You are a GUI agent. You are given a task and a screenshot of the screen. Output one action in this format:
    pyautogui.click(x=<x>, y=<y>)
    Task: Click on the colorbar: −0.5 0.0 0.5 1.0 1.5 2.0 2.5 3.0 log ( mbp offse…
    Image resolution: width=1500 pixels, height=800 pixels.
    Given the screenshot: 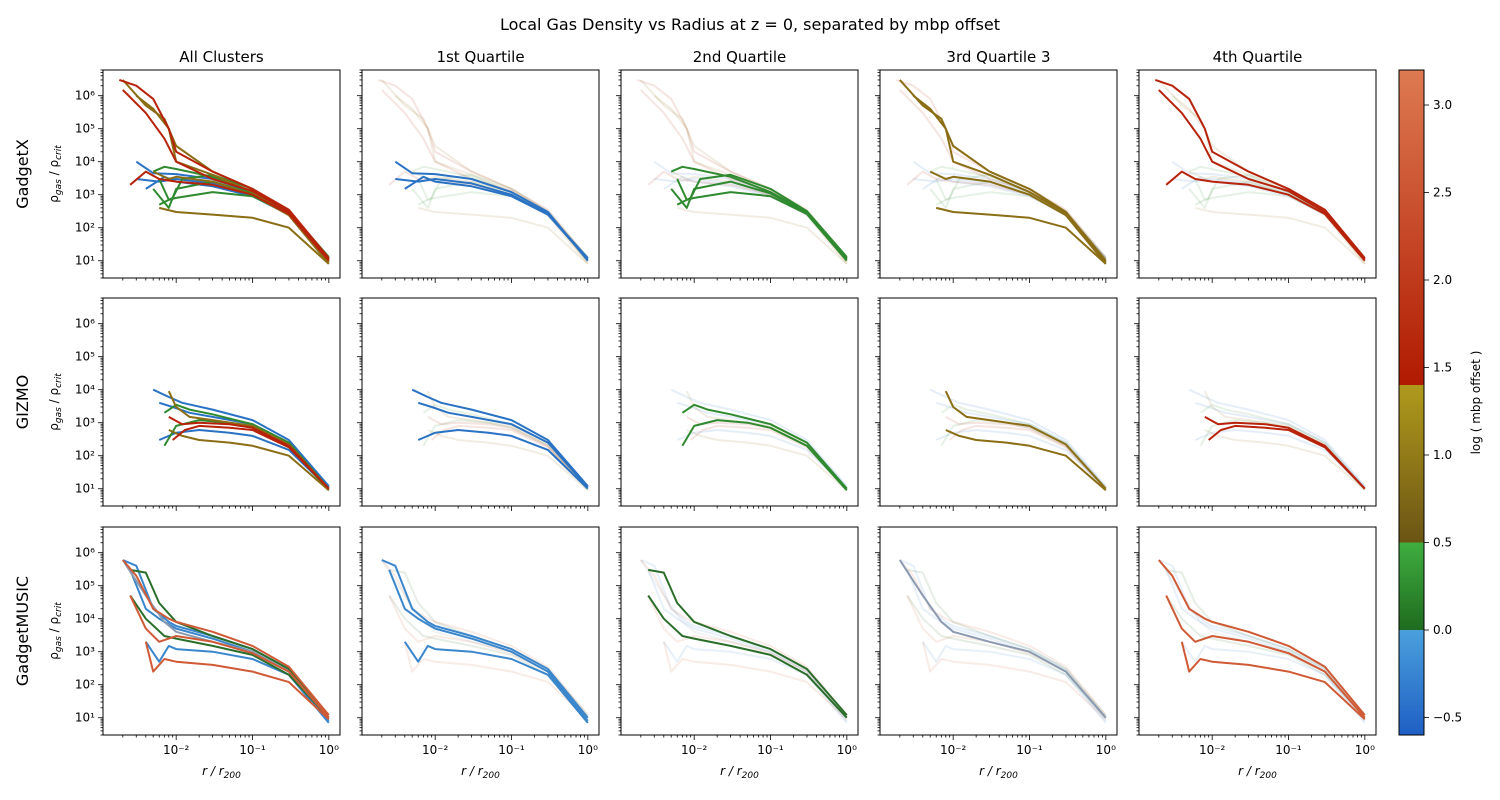 What is the action you would take?
    pyautogui.click(x=1440, y=402)
    